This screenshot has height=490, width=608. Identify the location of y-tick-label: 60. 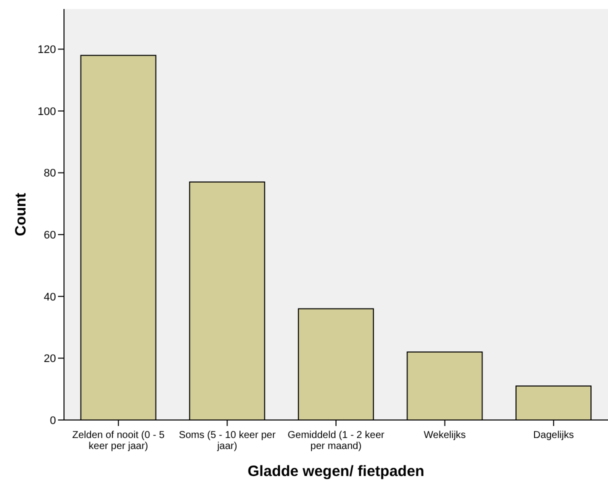
(50, 235).